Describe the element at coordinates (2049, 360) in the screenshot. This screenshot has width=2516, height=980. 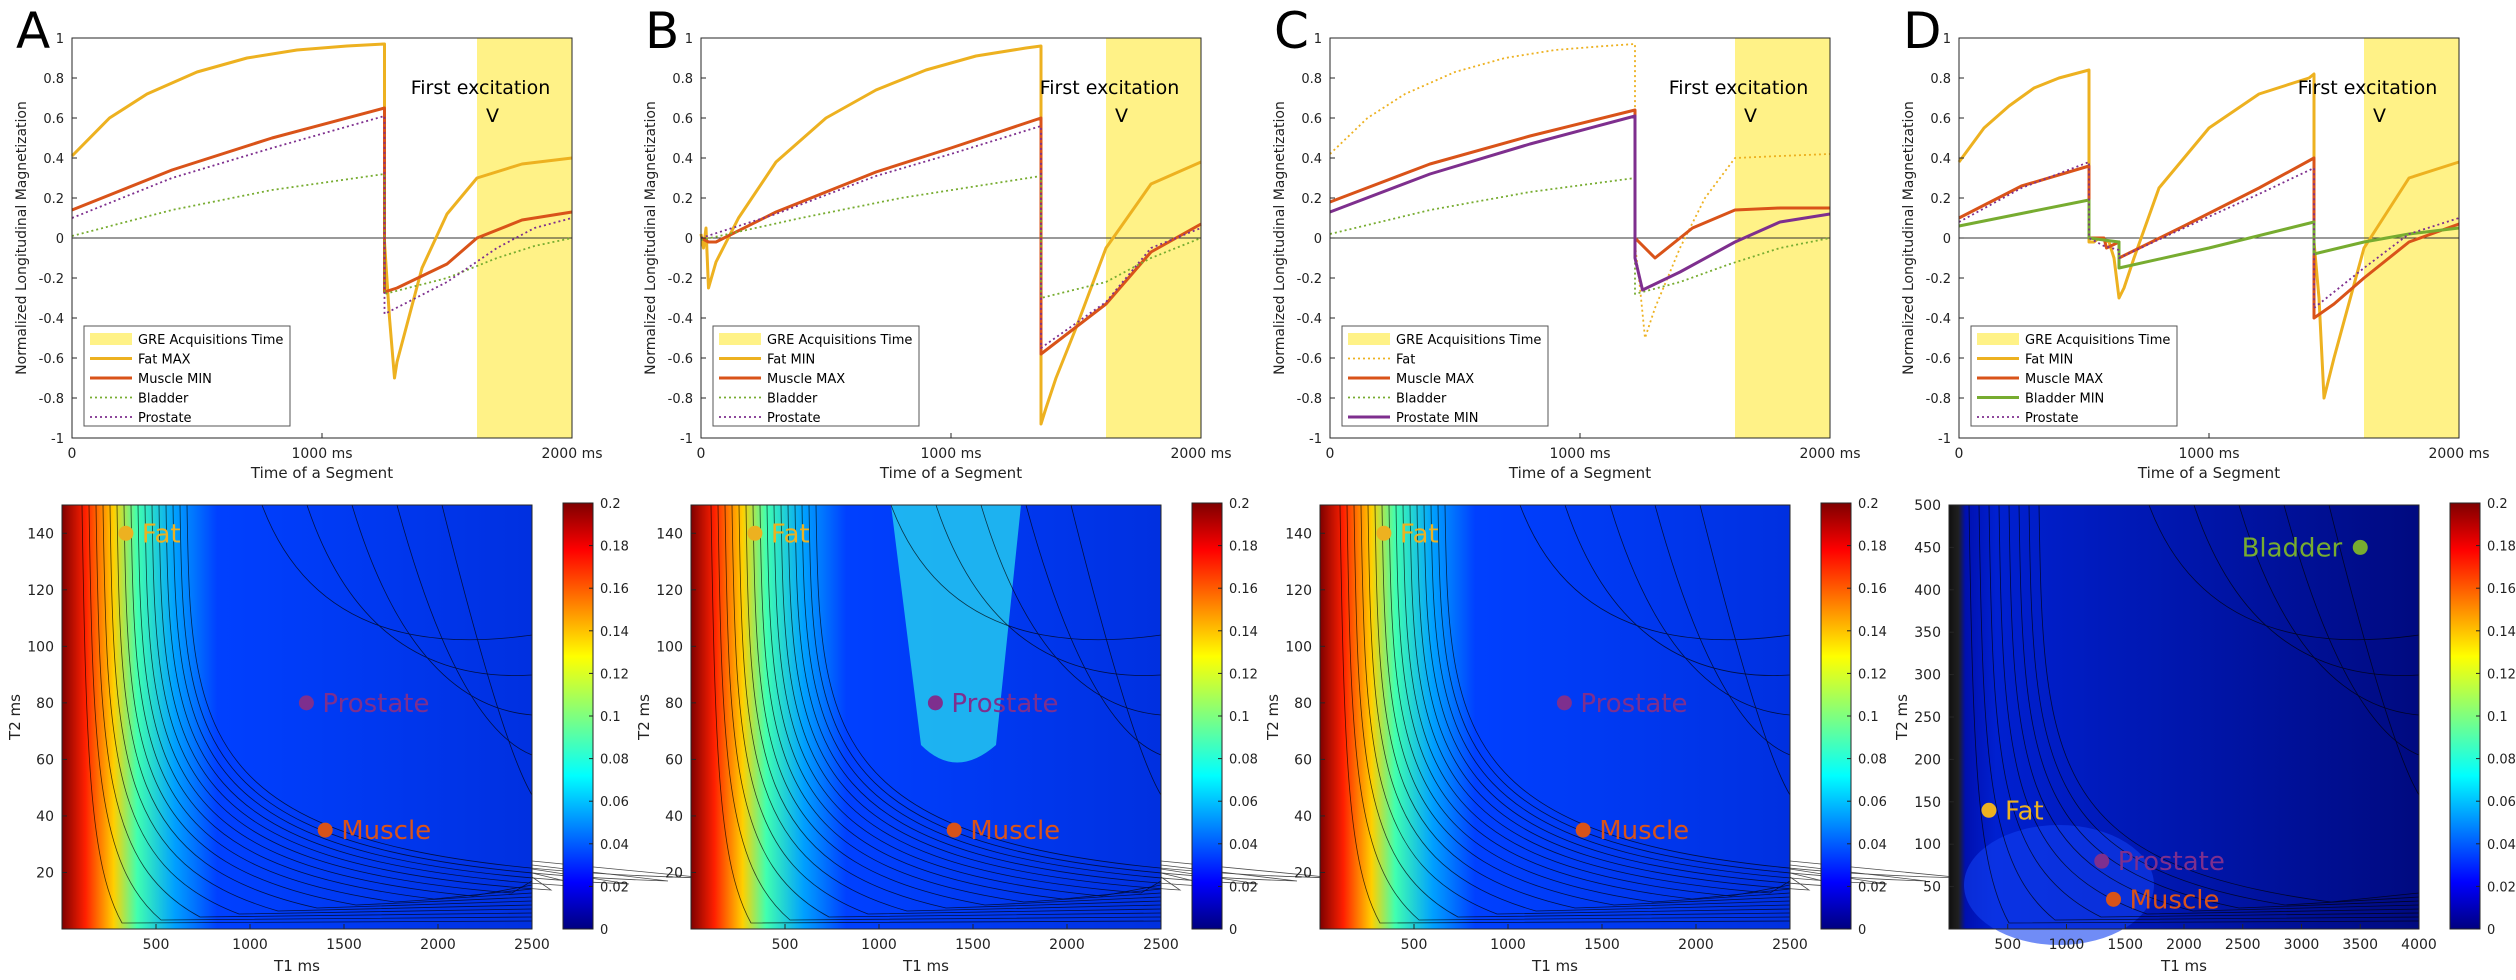
I see `legend-entry: Fat MIN` at that location.